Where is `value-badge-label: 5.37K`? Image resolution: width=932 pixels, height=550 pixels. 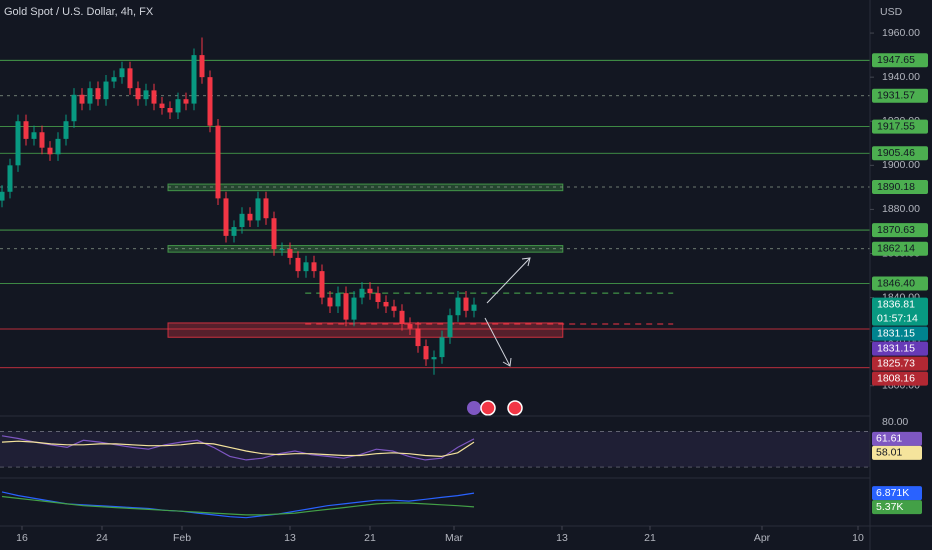 value-badge-label: 5.37K is located at coordinates (889, 507).